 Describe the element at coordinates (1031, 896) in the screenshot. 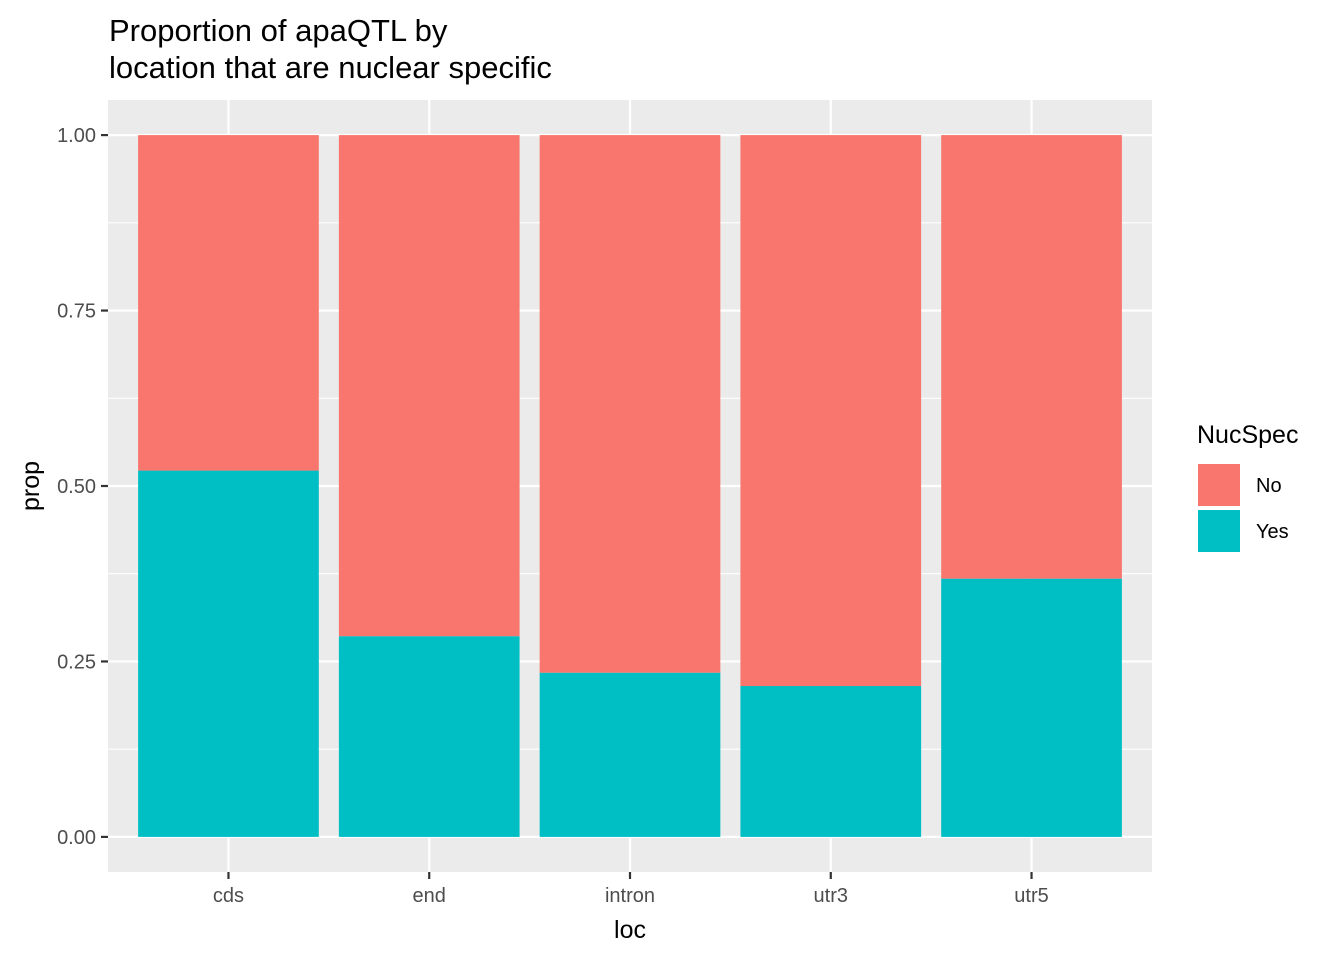

I see `x-tick-label: utr5` at that location.